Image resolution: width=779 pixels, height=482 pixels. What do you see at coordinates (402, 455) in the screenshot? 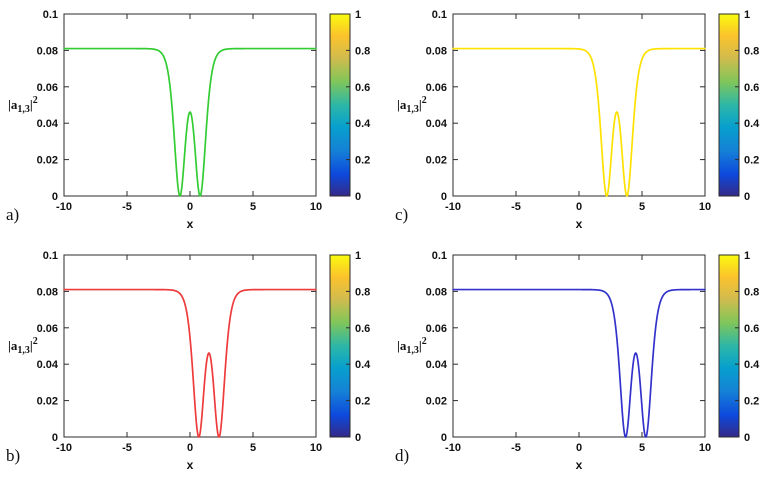
I see `panel-label: d)` at bounding box center [402, 455].